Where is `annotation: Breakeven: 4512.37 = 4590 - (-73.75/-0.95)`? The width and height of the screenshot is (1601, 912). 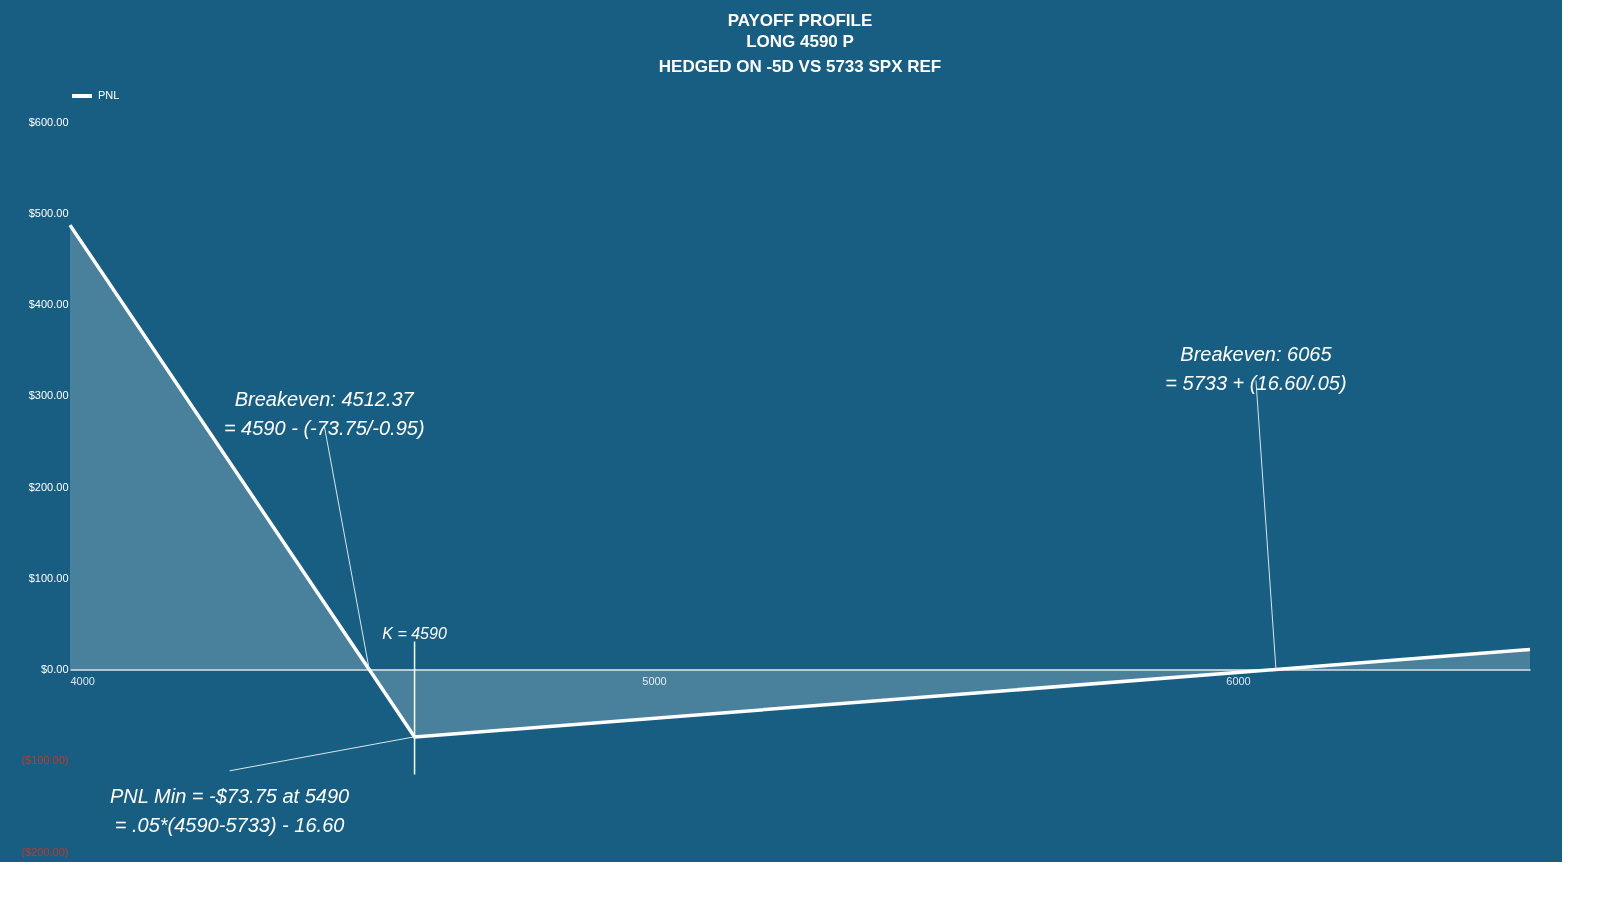
annotation: Breakeven: 4512.37 = 4590 - (-73.75/-0.95) is located at coordinates (324, 413).